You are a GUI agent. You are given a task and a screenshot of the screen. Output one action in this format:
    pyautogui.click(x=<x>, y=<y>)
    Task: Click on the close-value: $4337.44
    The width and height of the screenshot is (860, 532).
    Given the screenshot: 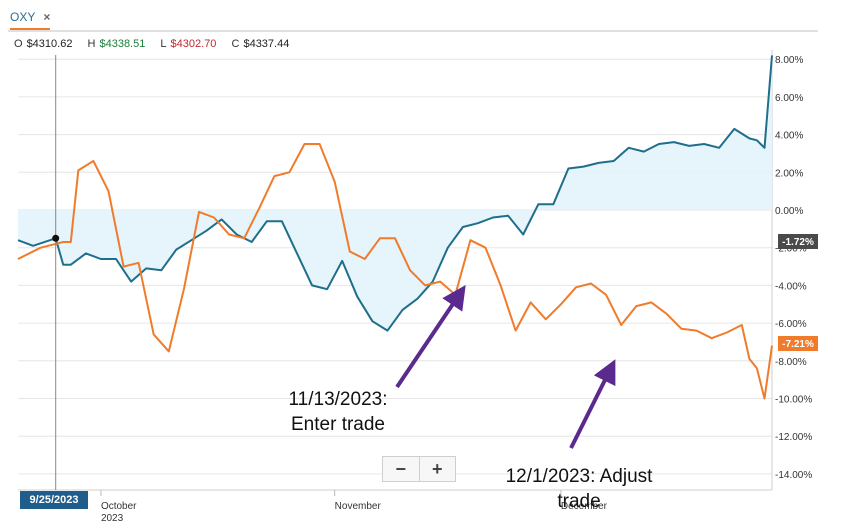 What is the action you would take?
    pyautogui.click(x=266, y=44)
    